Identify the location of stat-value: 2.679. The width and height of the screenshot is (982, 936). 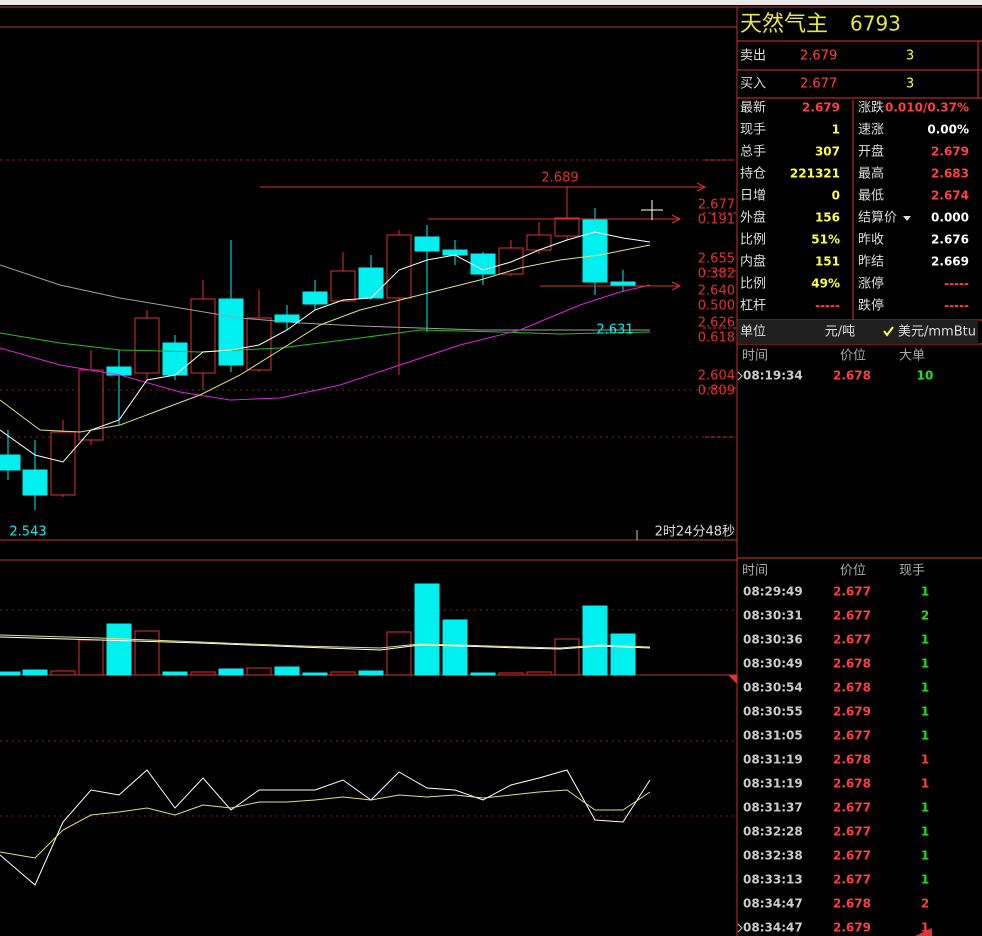
(950, 152).